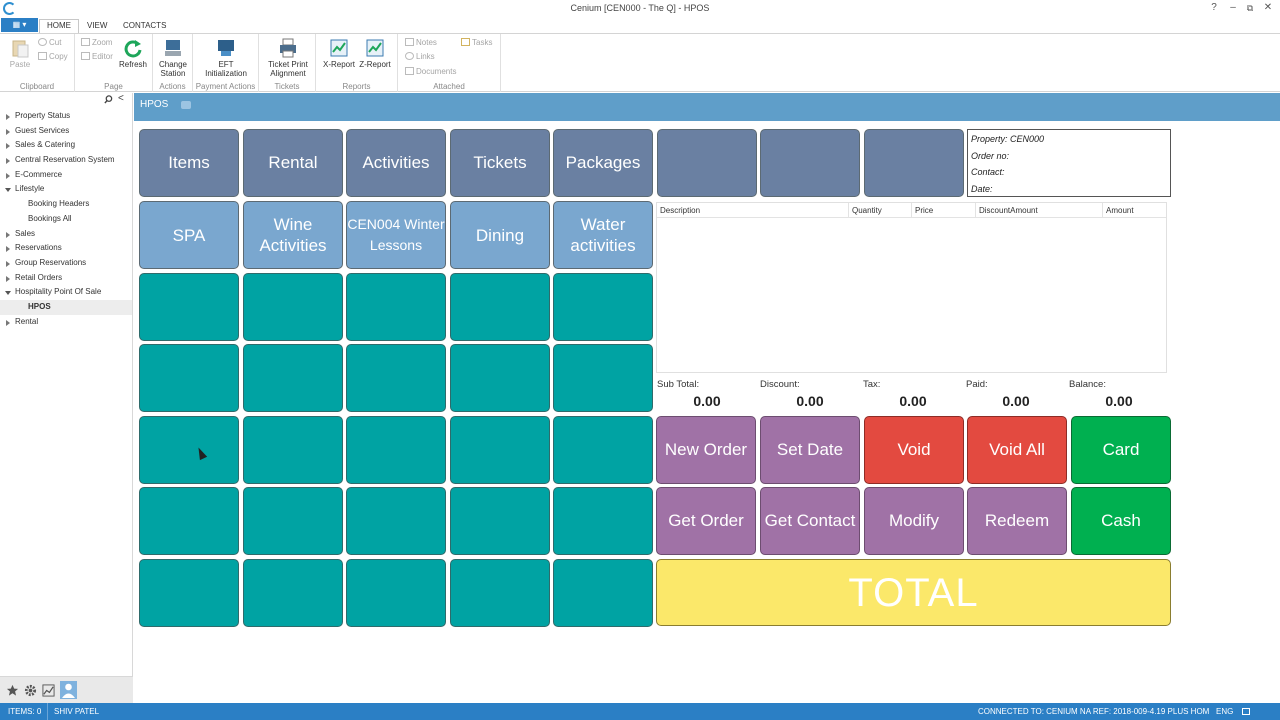 The image size is (1280, 720). Describe the element at coordinates (66, 322) in the screenshot. I see `nav-item-rental: Rental` at that location.